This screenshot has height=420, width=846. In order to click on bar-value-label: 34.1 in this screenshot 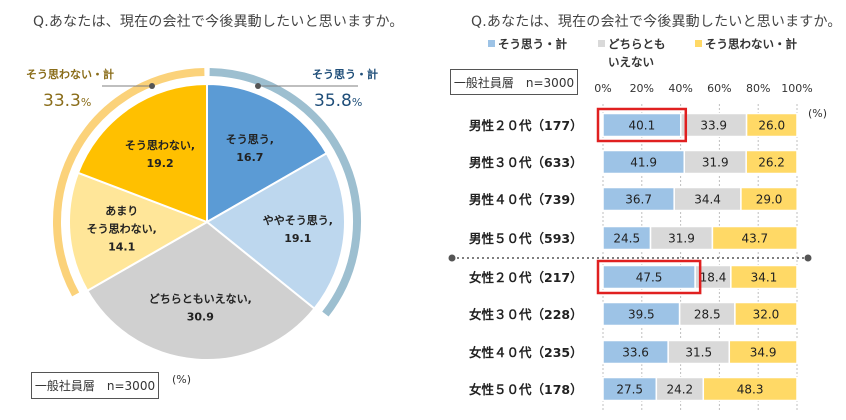, I will do `click(764, 278)`.